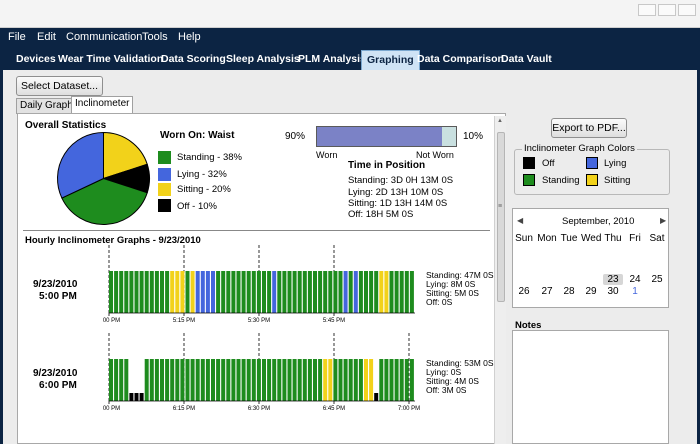  Describe the element at coordinates (58, 385) in the screenshot. I see `hour-2-time: 6:00 PM` at that location.